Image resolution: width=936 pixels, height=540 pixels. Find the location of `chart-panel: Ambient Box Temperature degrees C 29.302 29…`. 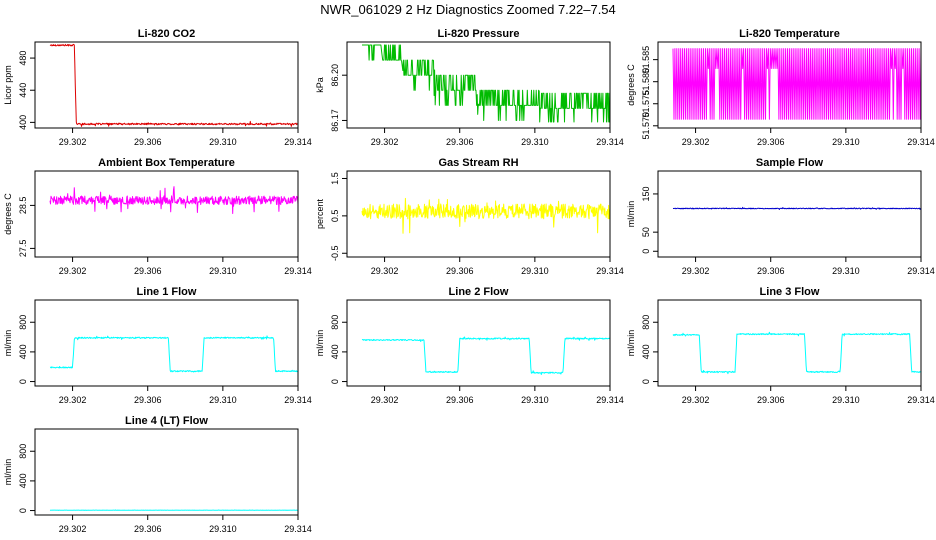

chart-panel: Ambient Box Temperature degrees C 29.302 29… is located at coordinates (157, 216).